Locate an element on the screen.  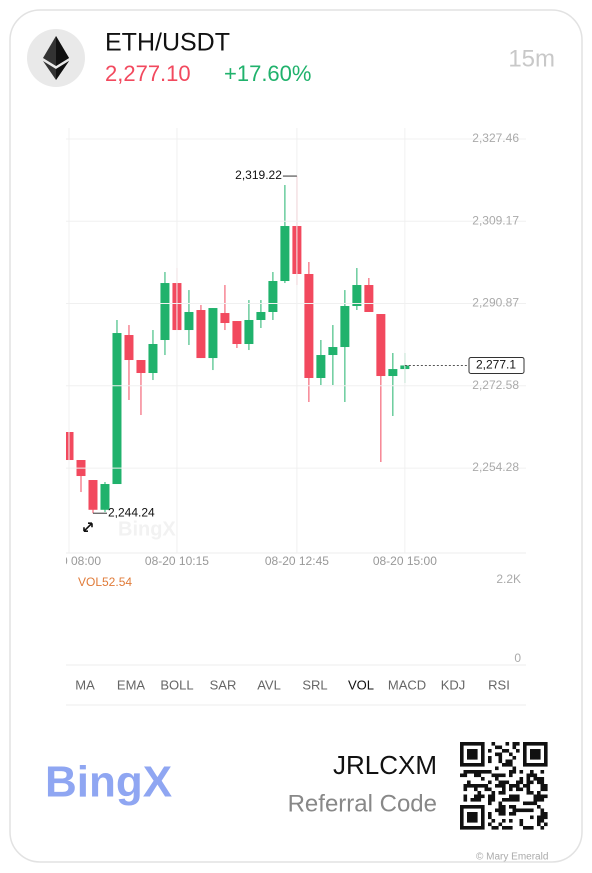
indicator-tab: AVL is located at coordinates (269, 684).